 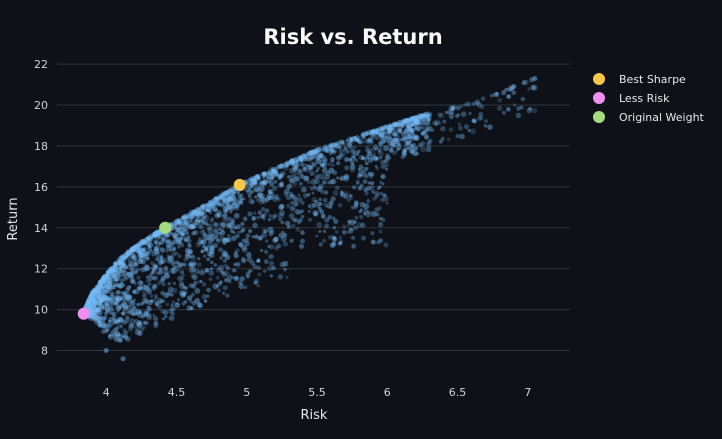 What do you see at coordinates (165, 227) in the screenshot?
I see `original-weight-point` at bounding box center [165, 227].